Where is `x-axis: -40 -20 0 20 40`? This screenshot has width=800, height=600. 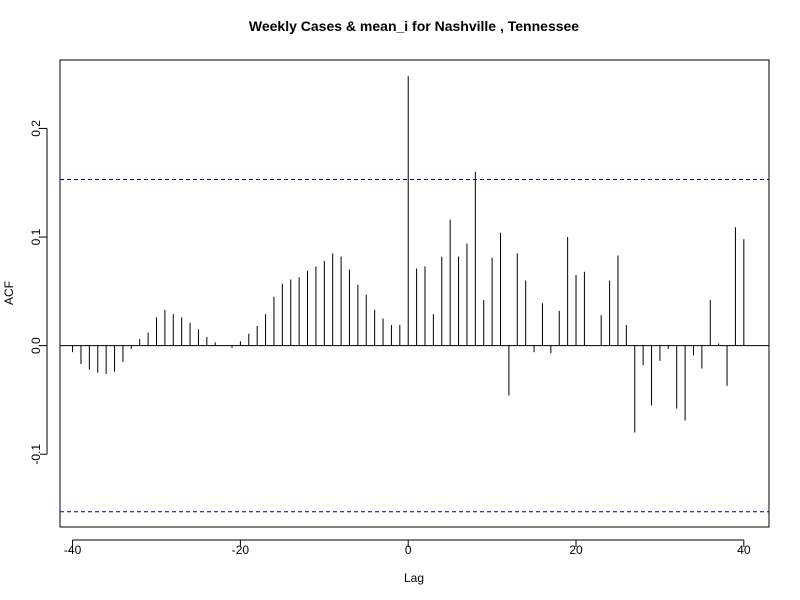 x-axis: -40 -20 0 20 40 is located at coordinates (407, 548).